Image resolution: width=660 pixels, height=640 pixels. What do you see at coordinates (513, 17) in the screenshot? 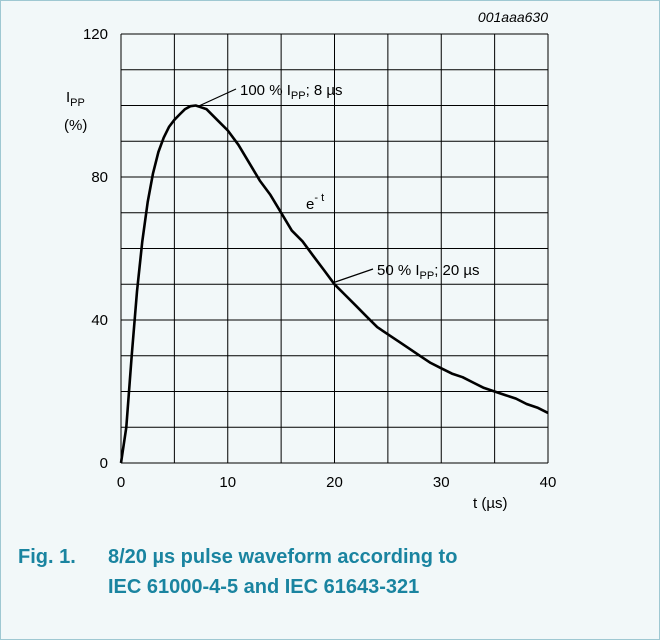
I see `figure-code: 001aaa630` at bounding box center [513, 17].